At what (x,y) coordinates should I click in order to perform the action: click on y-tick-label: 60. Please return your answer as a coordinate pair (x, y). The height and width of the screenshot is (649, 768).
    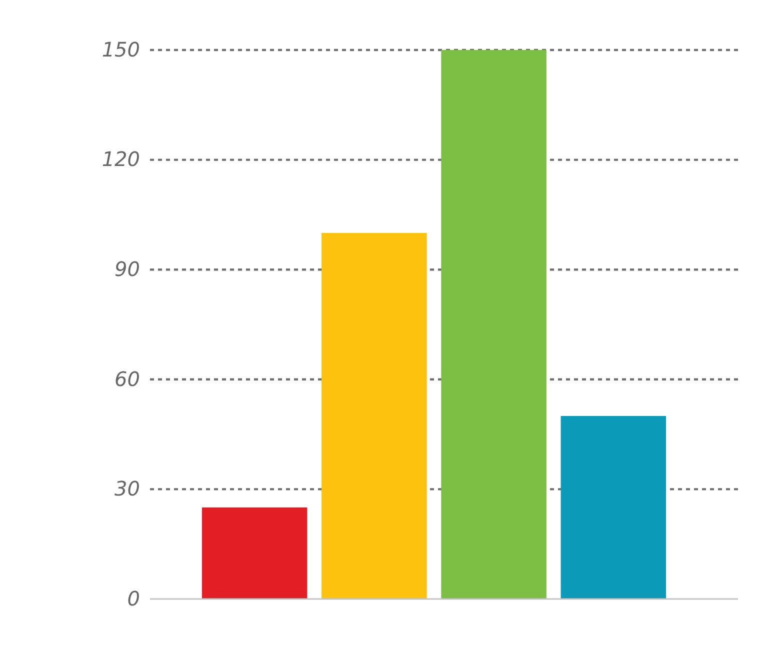
    Looking at the image, I should click on (127, 378).